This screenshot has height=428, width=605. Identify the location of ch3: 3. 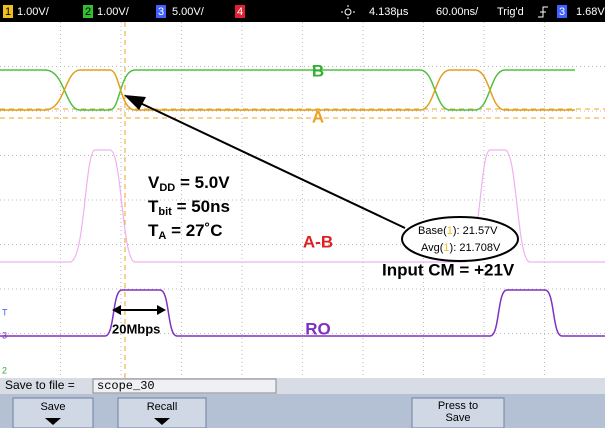
(161, 12).